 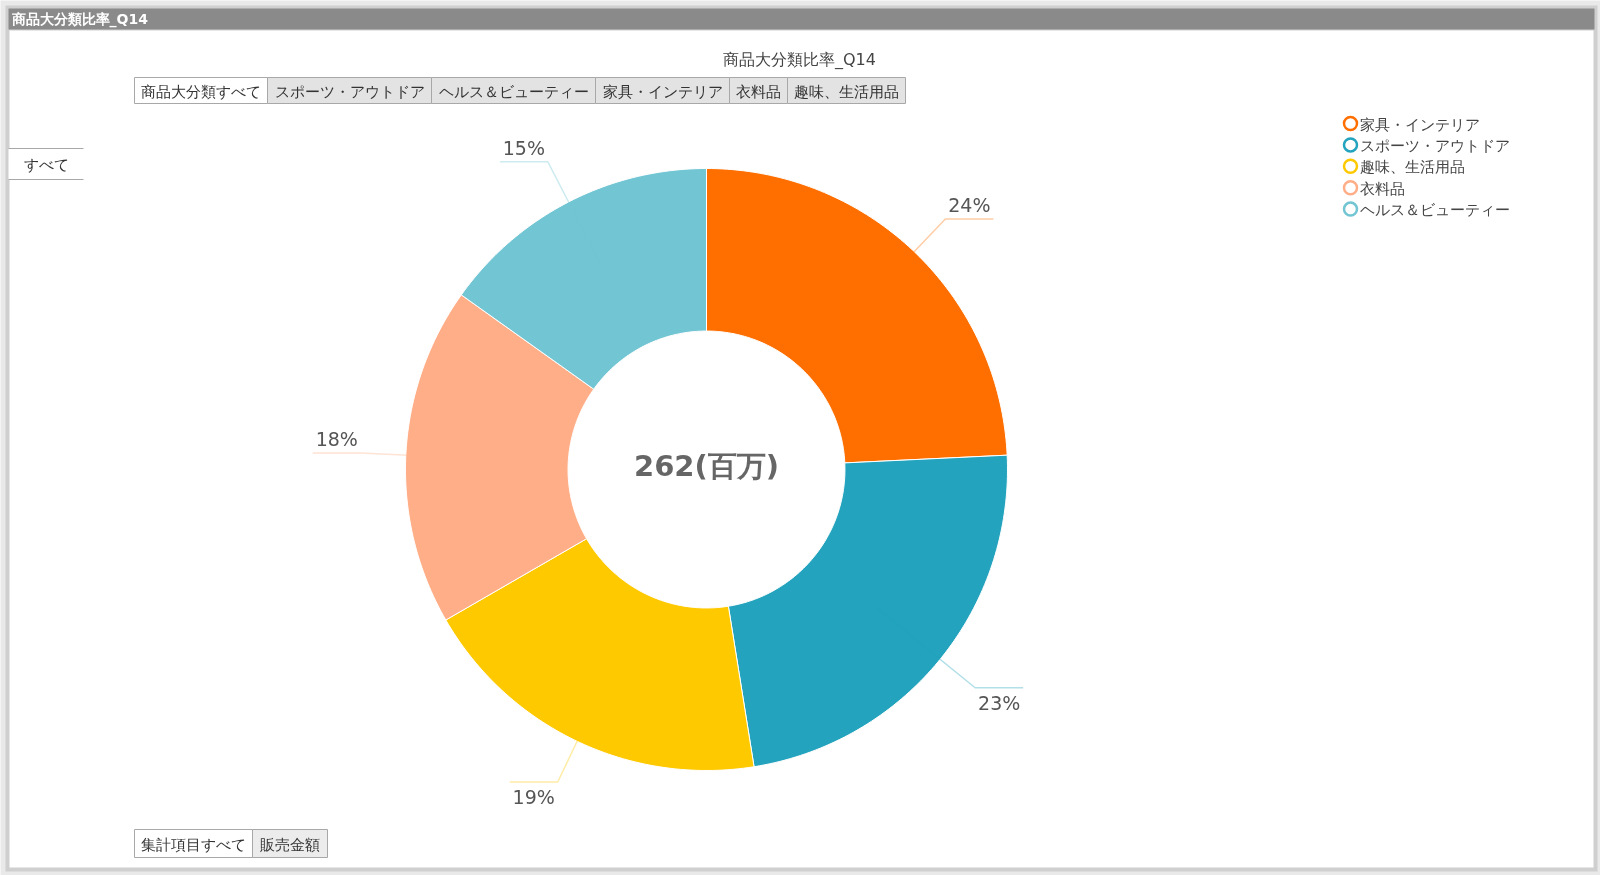 What do you see at coordinates (706, 465) in the screenshot?
I see `text: 262(百万)` at bounding box center [706, 465].